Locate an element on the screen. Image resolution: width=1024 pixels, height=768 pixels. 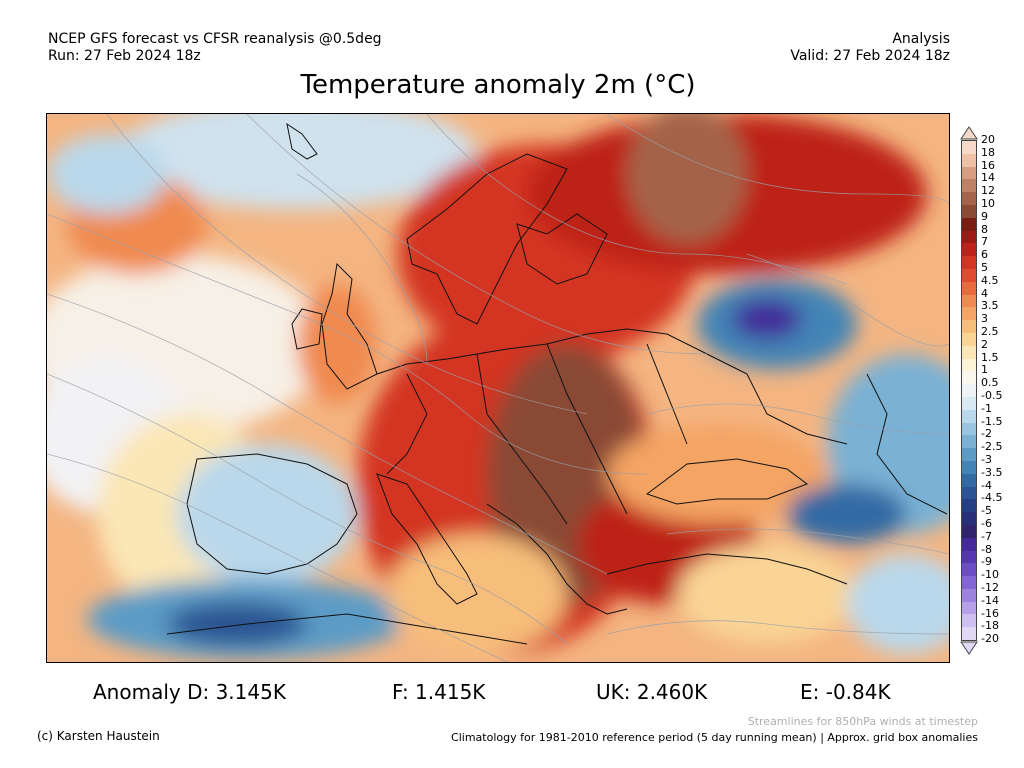
colorbar-label: -6 is located at coordinates (986, 523).